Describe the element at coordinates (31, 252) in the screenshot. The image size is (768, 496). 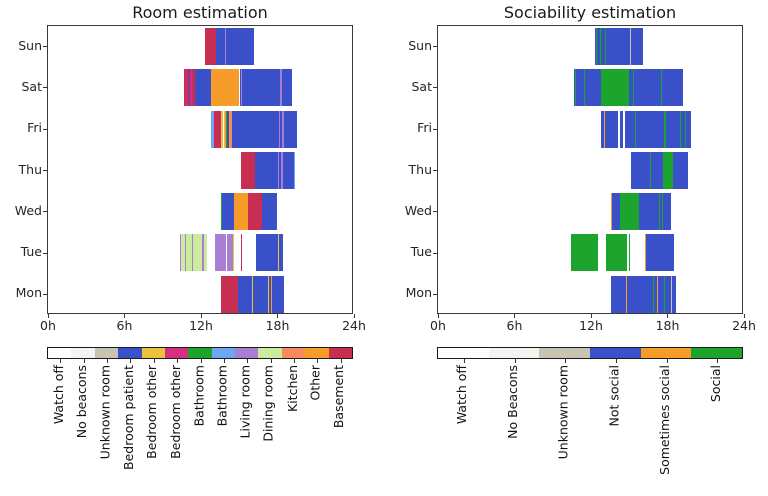
I see `y-axis-day-label: Tue` at that location.